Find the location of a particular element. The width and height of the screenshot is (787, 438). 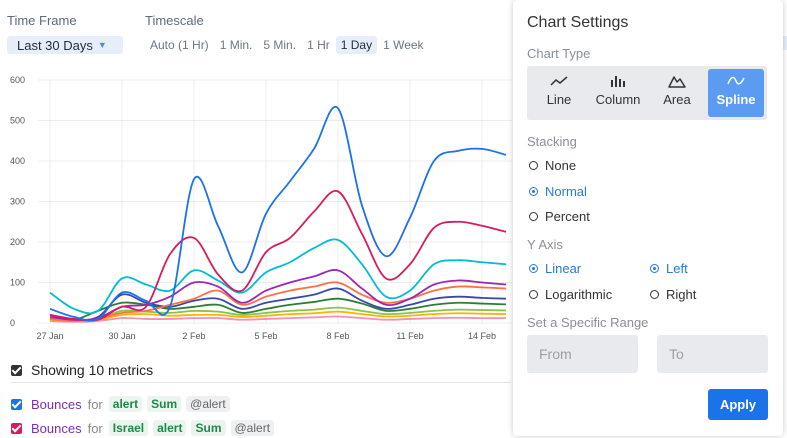

y-axis-linear-radio: Linear is located at coordinates (555, 268).